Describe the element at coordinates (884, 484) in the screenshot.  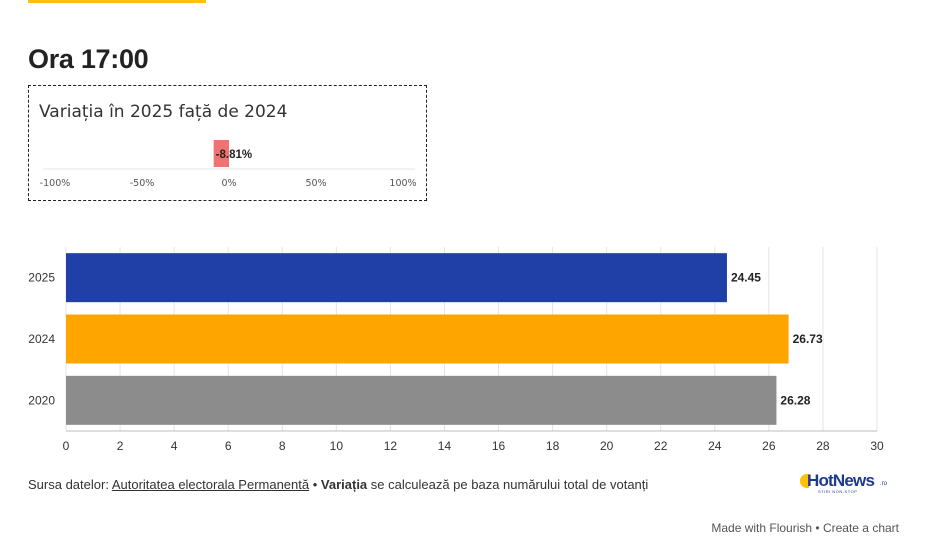
I see `logo-suffix: .ro` at that location.